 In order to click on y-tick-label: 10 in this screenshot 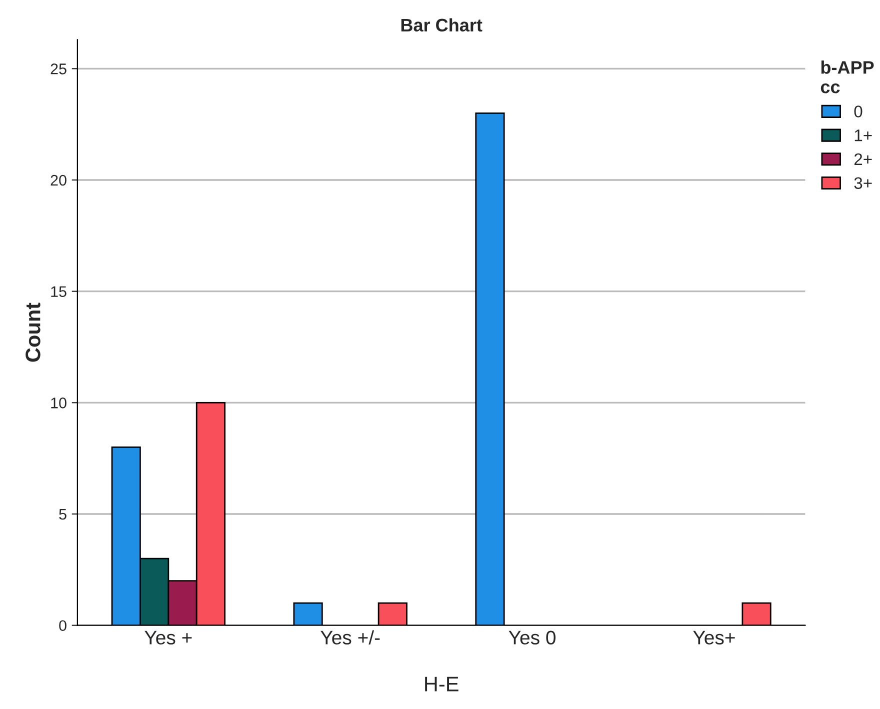, I will do `click(58, 403)`.